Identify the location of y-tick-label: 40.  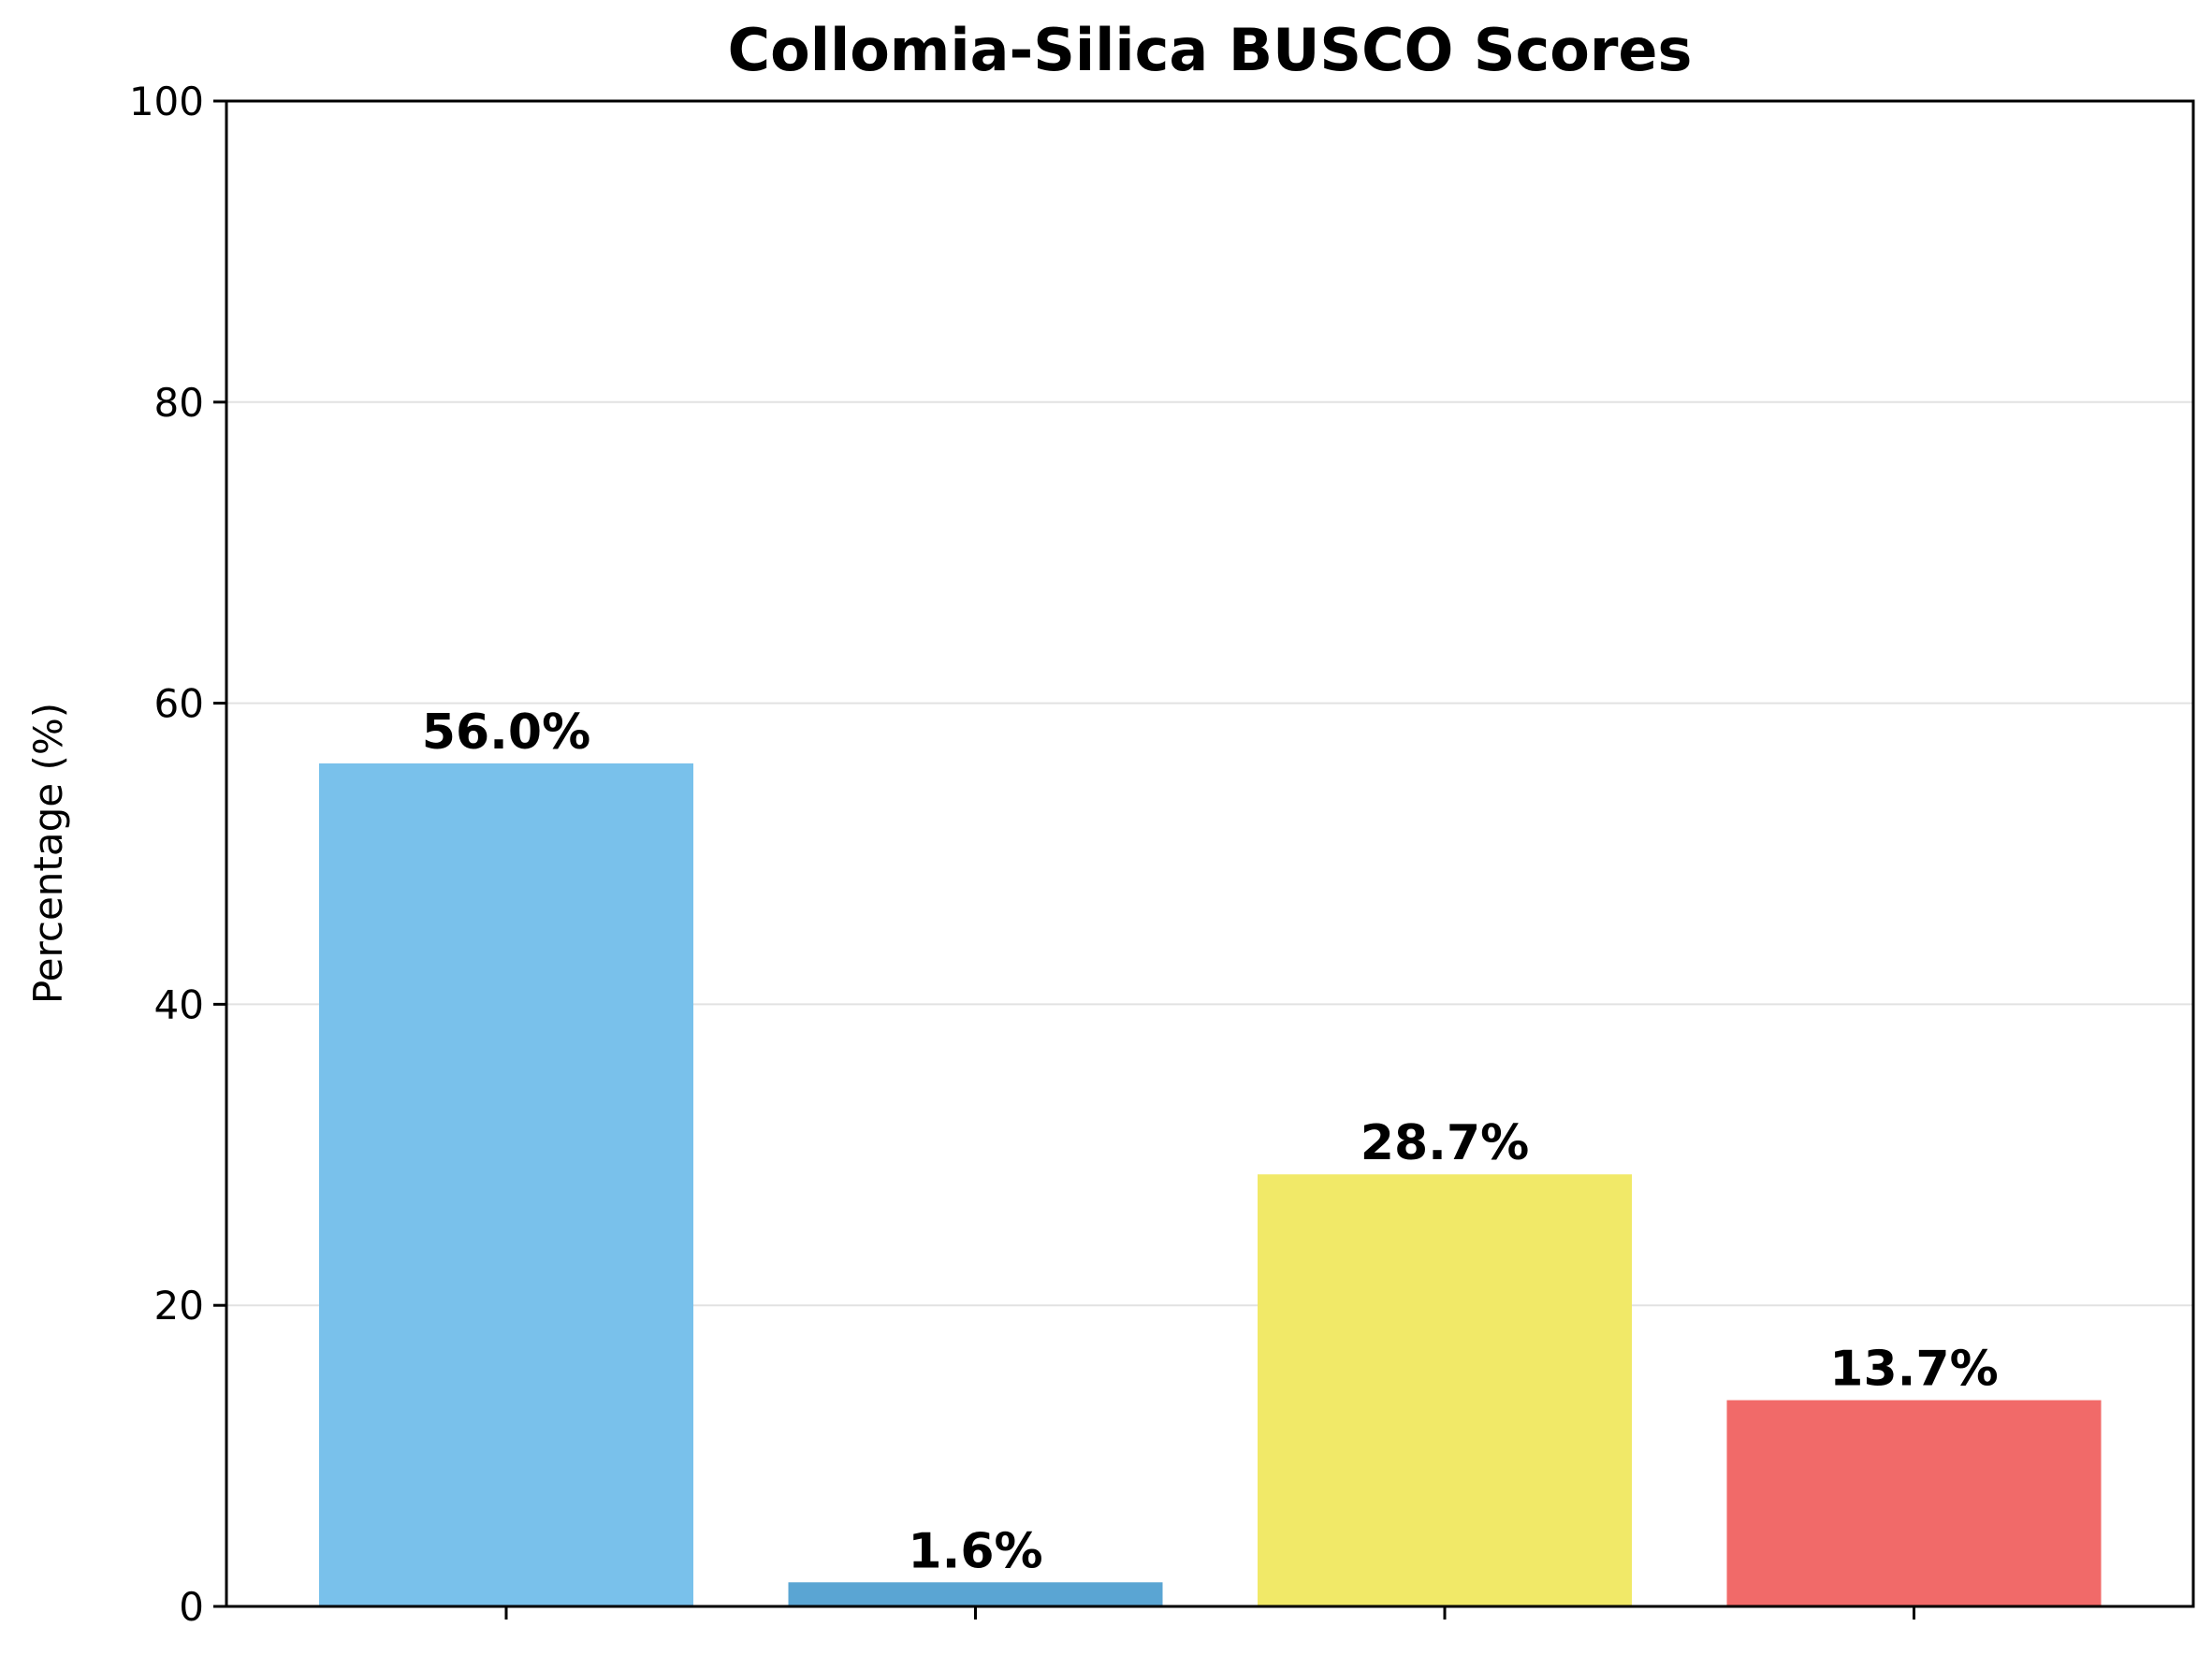
(179, 1004).